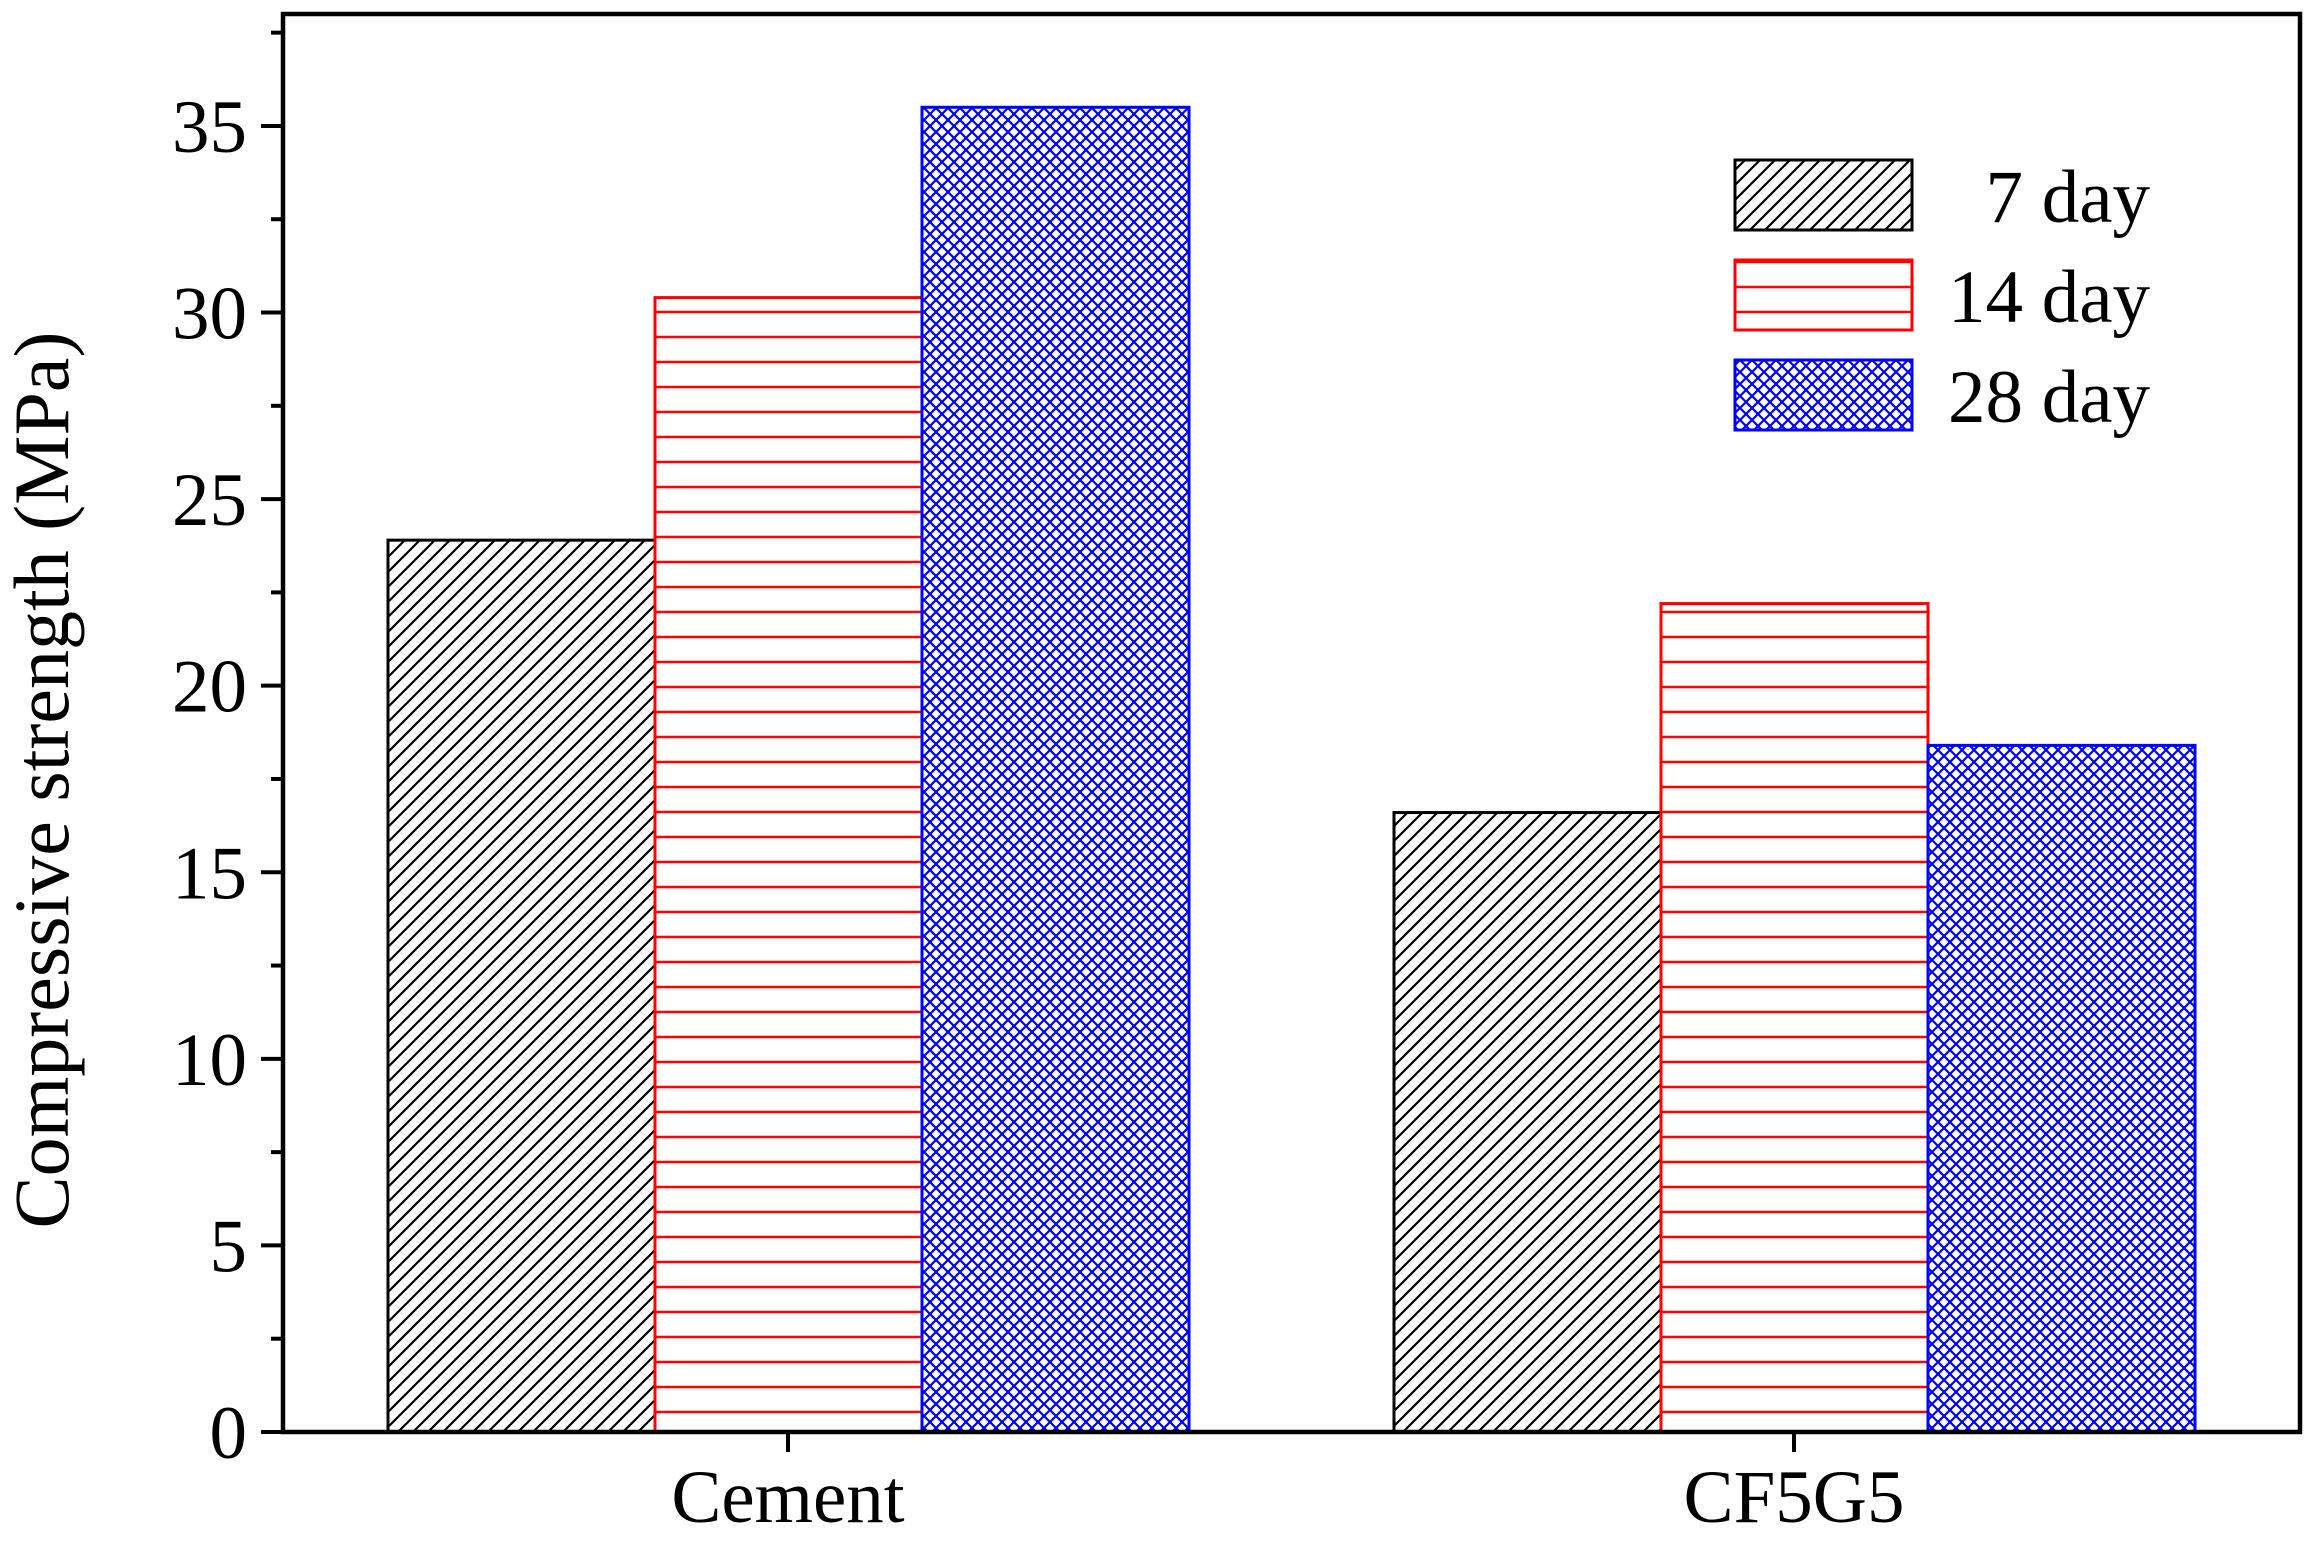  What do you see at coordinates (229, 1433) in the screenshot?
I see `y-tick-label: 0` at bounding box center [229, 1433].